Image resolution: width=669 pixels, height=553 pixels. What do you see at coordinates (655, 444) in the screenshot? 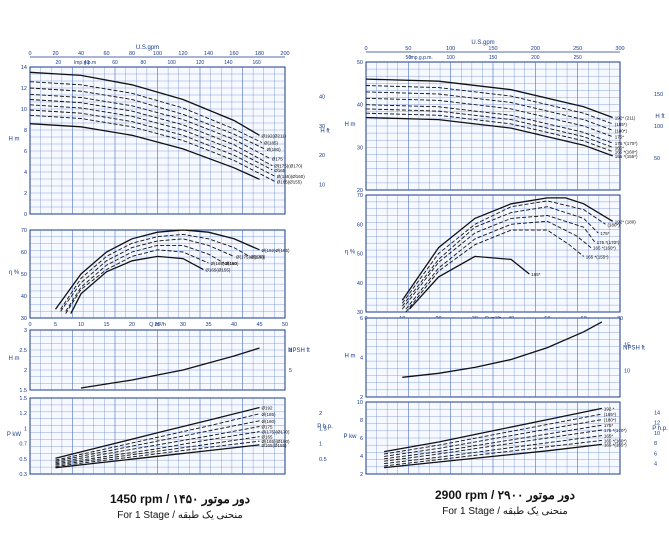
I see `right-power-y-right-tick-label: 8` at bounding box center [655, 444].